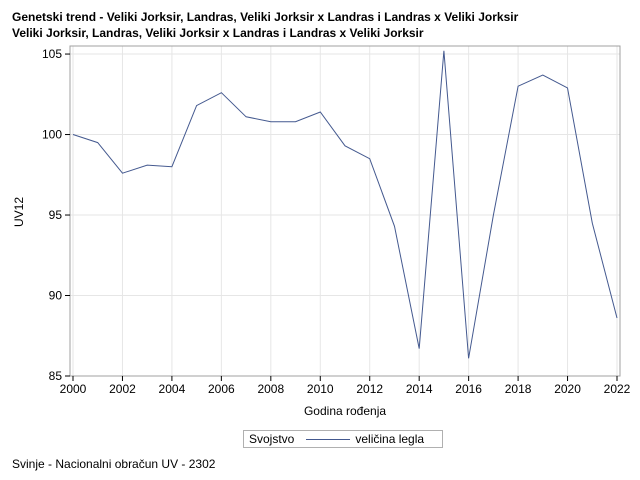 The image size is (640, 480). What do you see at coordinates (468, 389) in the screenshot?
I see `x-tick-label: 2016` at bounding box center [468, 389].